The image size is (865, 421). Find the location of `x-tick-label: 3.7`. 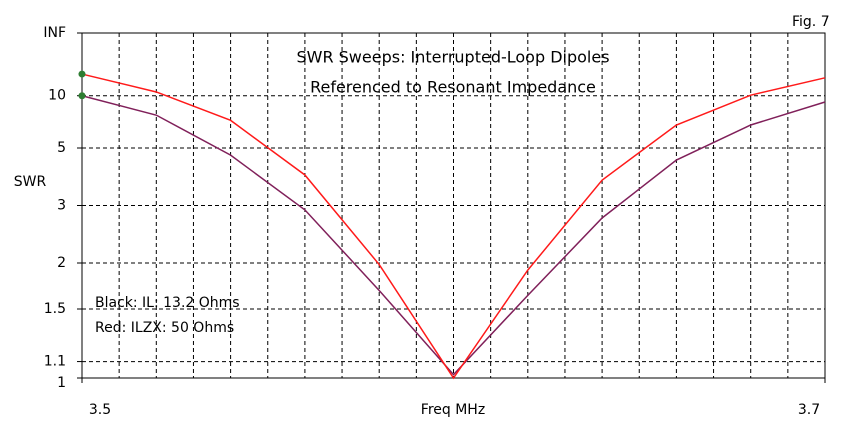

x-tick-label: 3.7 is located at coordinates (809, 410).